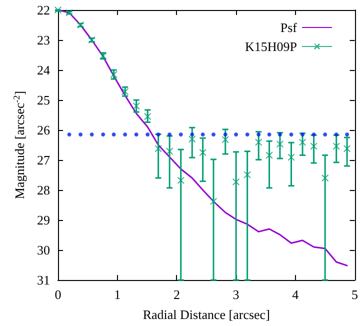 The height and width of the screenshot is (326, 361). Describe the element at coordinates (43, 130) in the screenshot. I see `y-tick-label: 26` at that location.